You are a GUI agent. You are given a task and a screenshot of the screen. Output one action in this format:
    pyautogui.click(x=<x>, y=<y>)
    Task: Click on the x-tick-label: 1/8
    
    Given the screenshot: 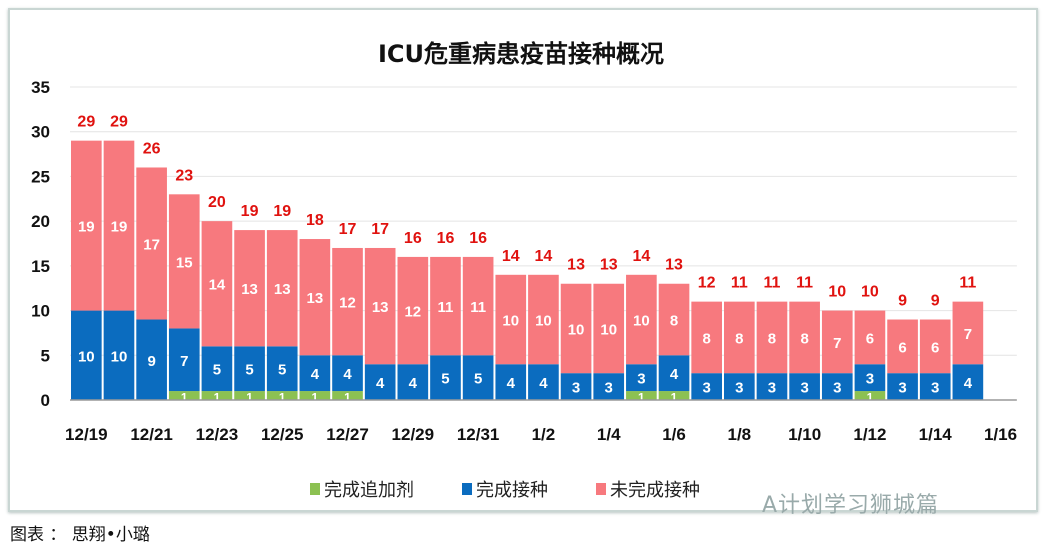 What is the action you would take?
    pyautogui.click(x=740, y=434)
    